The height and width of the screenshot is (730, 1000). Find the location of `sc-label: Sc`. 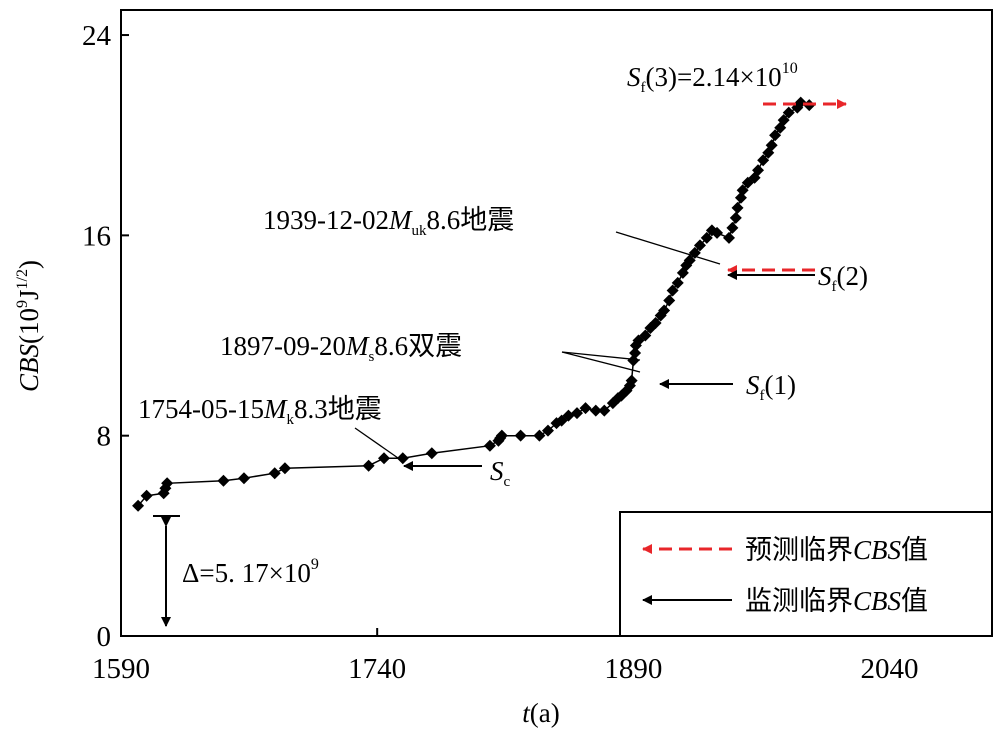

sc-label: Sc is located at coordinates (500, 473).